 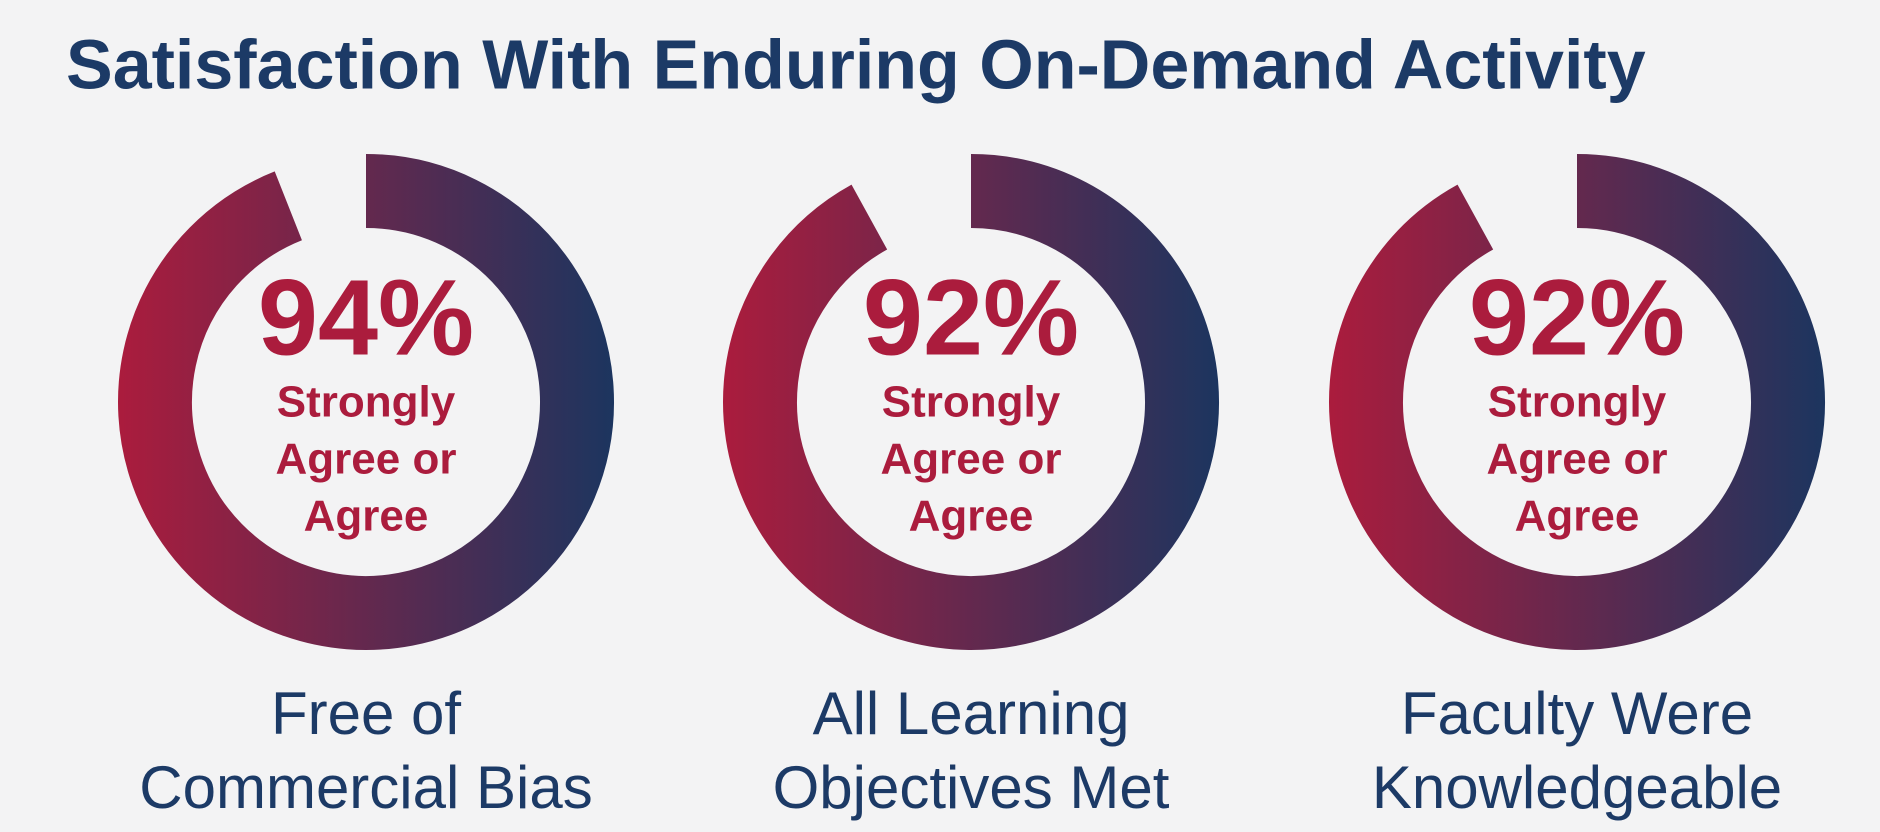 I want to click on caption: Commercial Bias, so click(x=365, y=787).